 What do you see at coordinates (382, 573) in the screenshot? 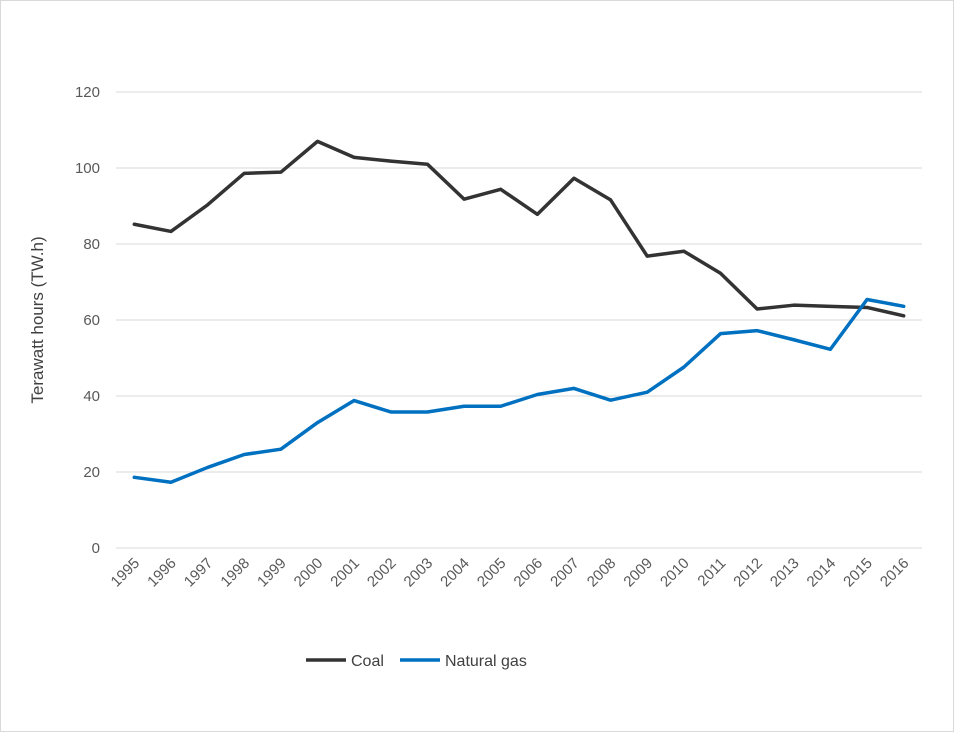
I see `x-tick-label: 2002` at bounding box center [382, 573].